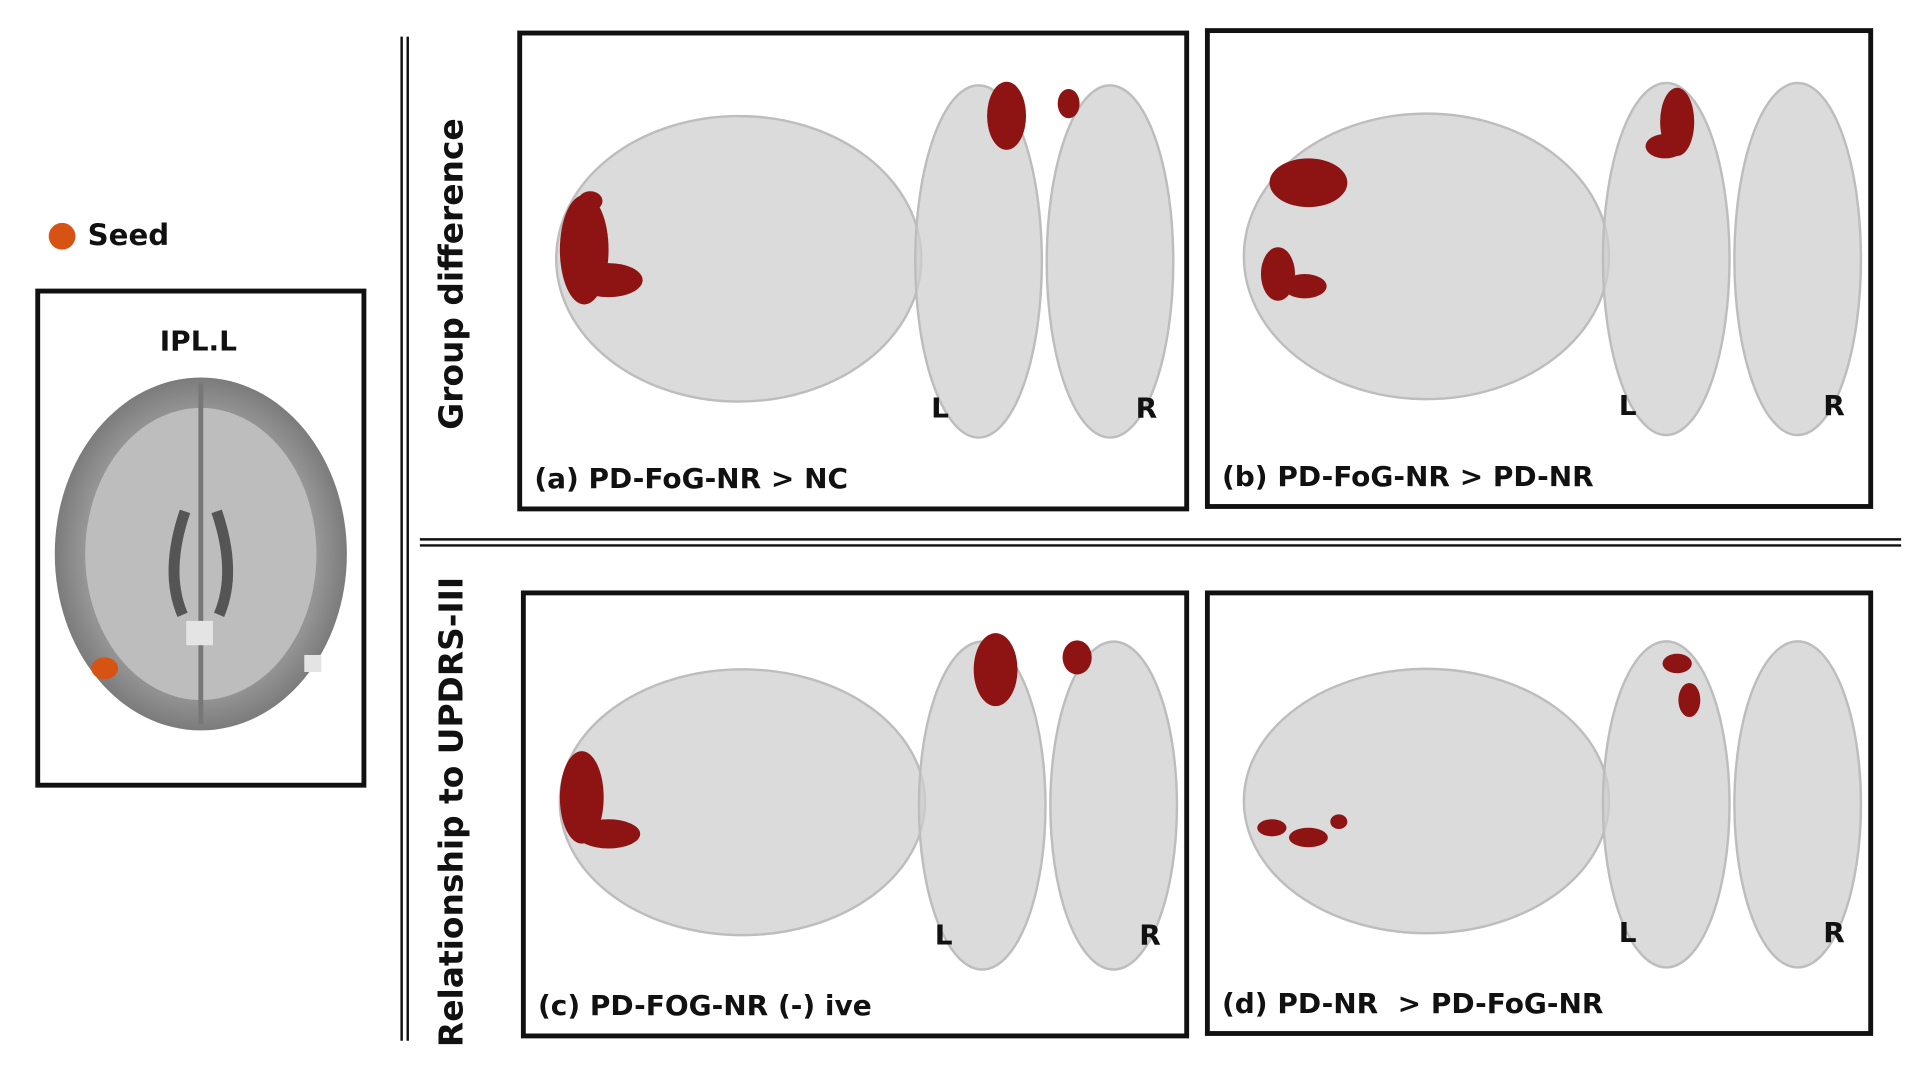  What do you see at coordinates (691, 478) in the screenshot?
I see `panel-caption: (a) PD-FoG-NR > NC` at bounding box center [691, 478].